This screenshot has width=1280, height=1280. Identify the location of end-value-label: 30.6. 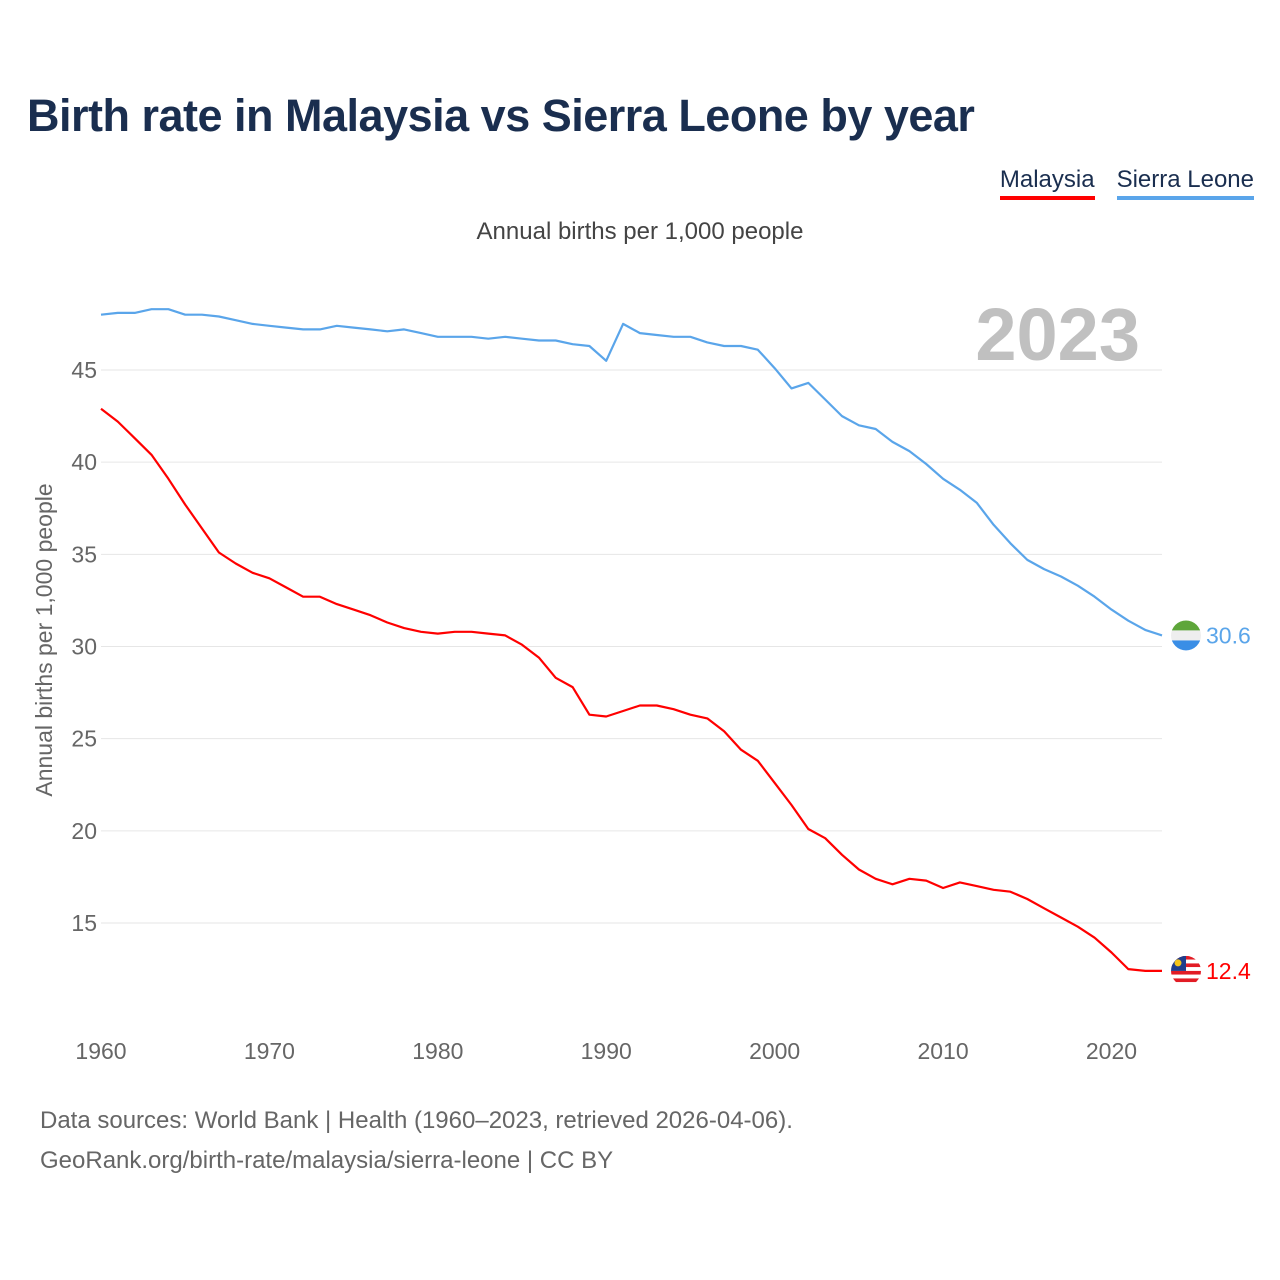
(1228, 635).